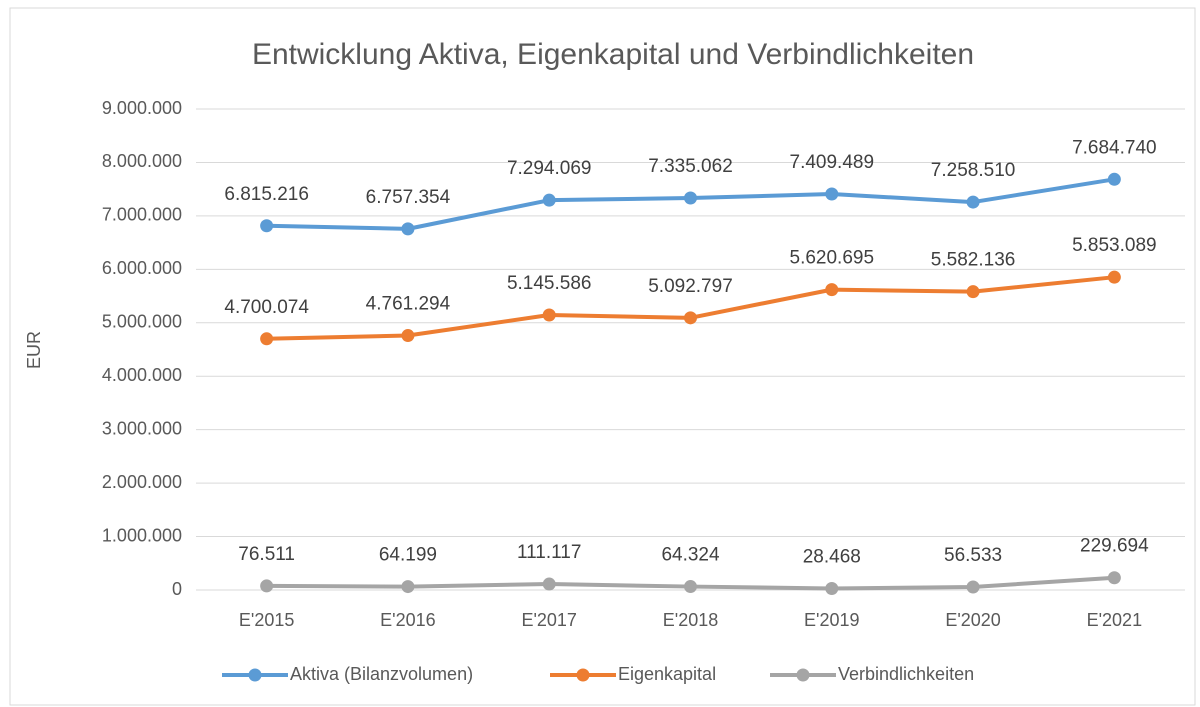  Describe the element at coordinates (266, 307) in the screenshot. I see `data-label: 4.700.074` at that location.